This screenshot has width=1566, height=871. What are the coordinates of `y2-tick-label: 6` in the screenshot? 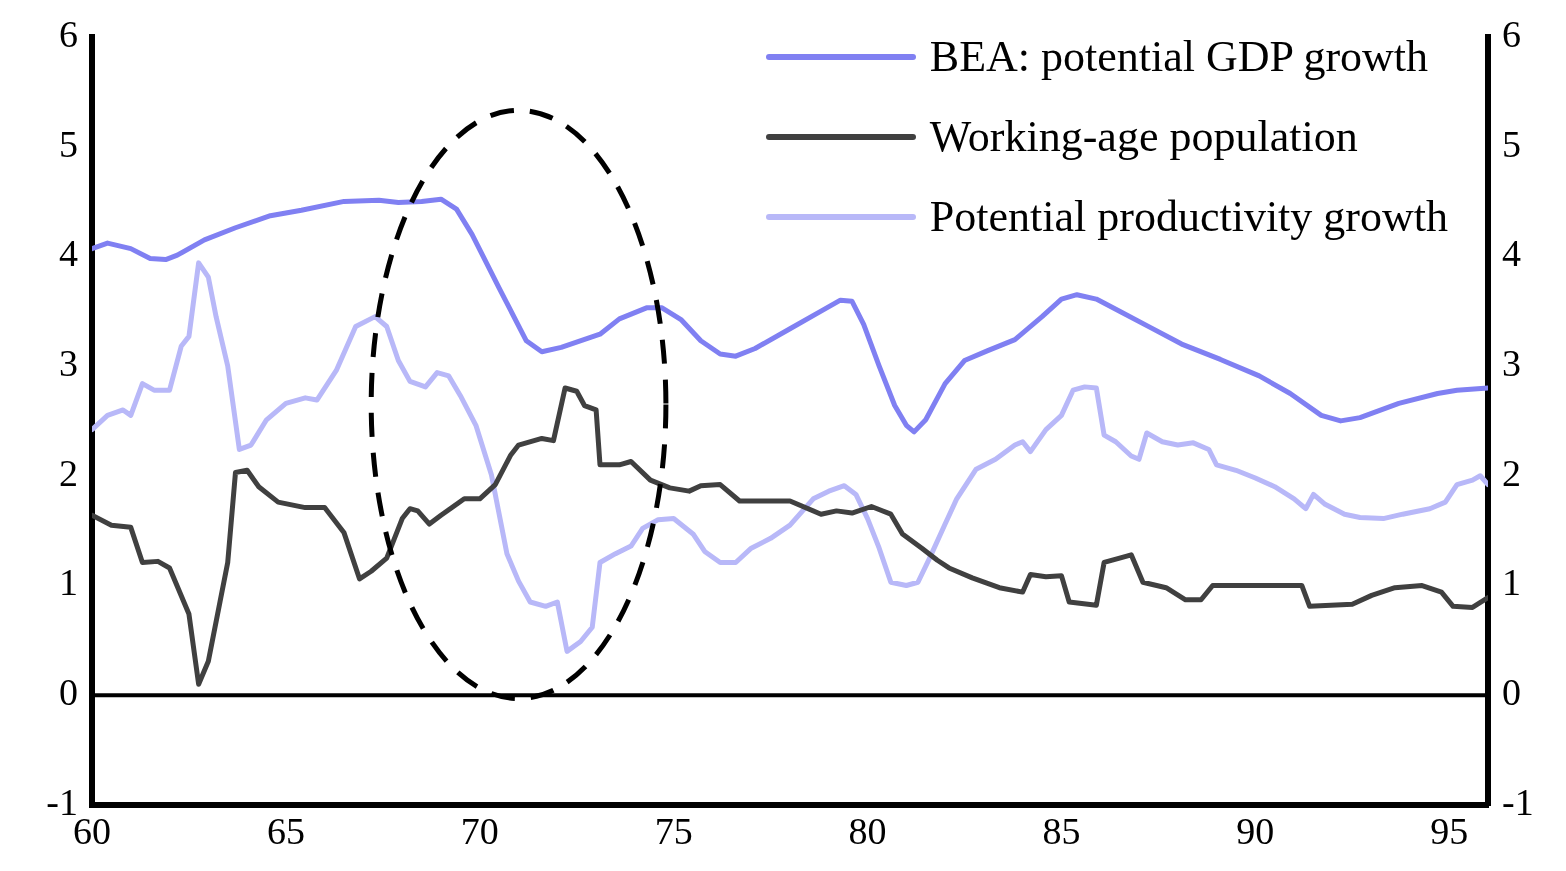 It's located at (1511, 33).